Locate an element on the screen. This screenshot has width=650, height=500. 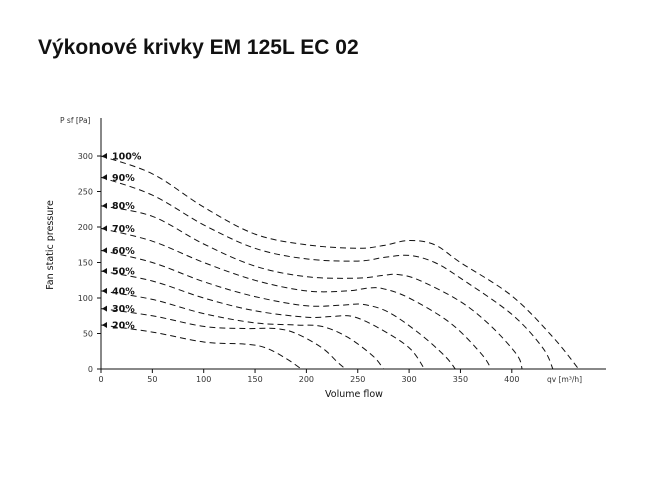
y-axis-title: Fan static pressure is located at coordinates (50, 245).